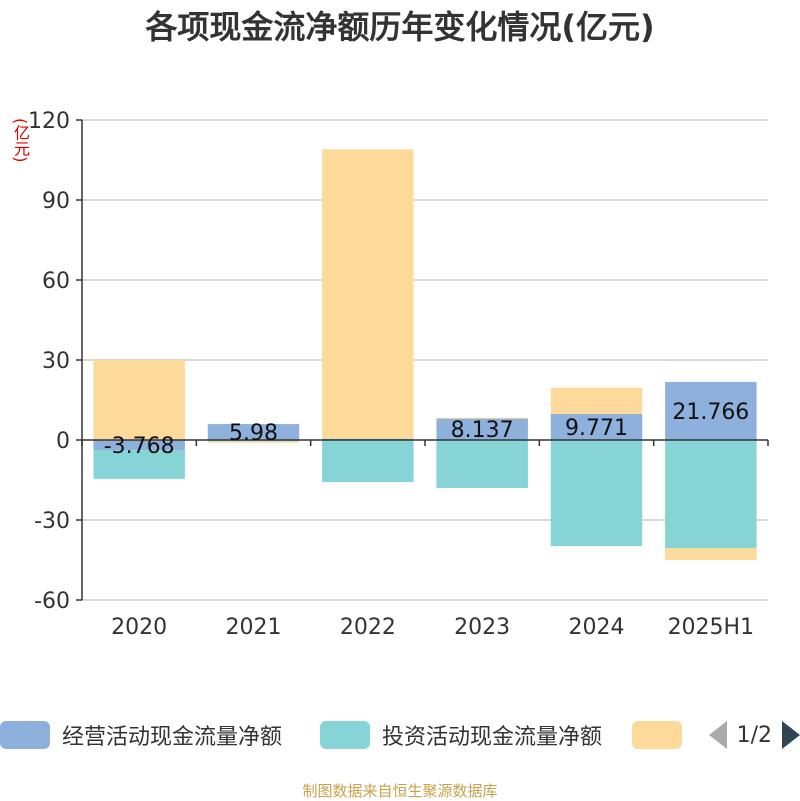  What do you see at coordinates (52, 601) in the screenshot?
I see `y-tick-label: -60` at bounding box center [52, 601].